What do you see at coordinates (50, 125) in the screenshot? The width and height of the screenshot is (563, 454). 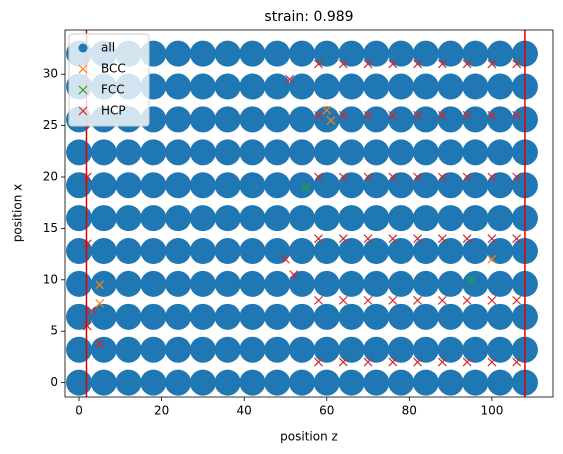 I see `y-tick-label: 25` at bounding box center [50, 125].